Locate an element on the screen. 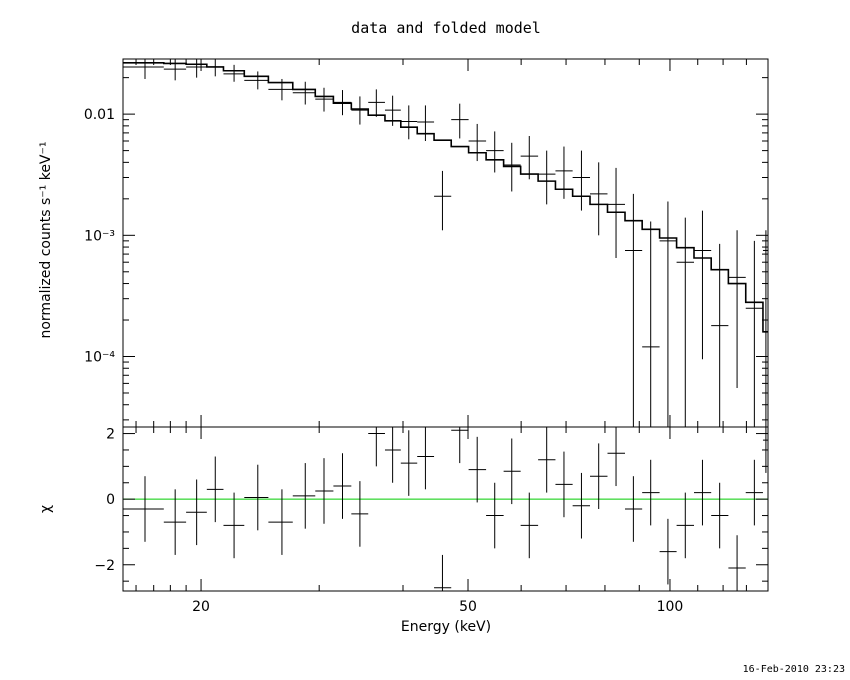 The image size is (850, 680). timestamp: 16-Feb-2010 23:23 is located at coordinates (794, 669).